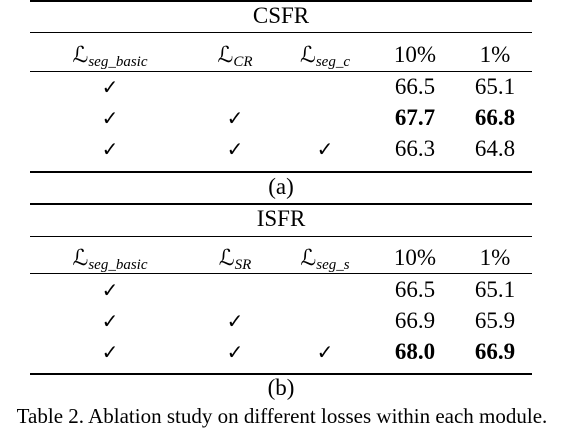 This screenshot has height=428, width=564. I want to click on table-b-bottom-rule, so click(281, 374).